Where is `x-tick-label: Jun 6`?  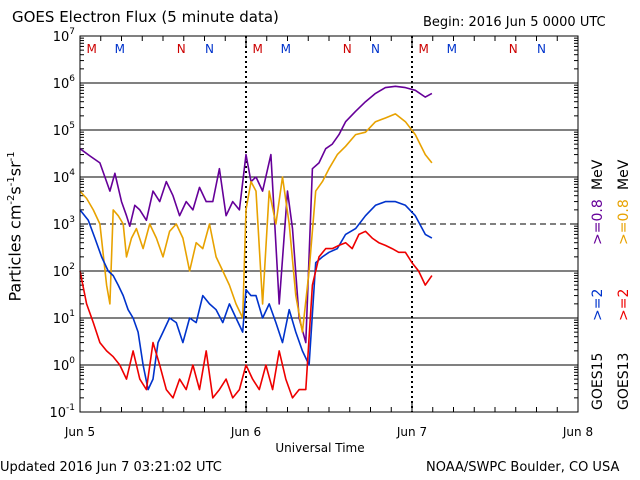
x-tick-label: Jun 6 is located at coordinates (245, 432).